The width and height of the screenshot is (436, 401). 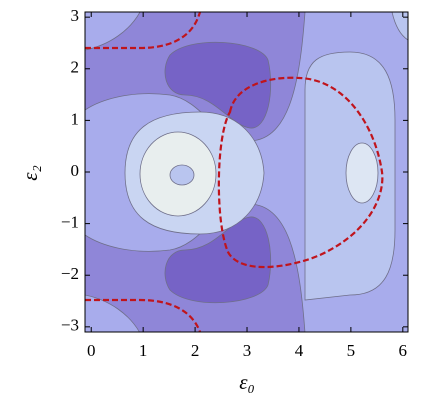 I want to click on x-axis-title: ε₀, so click(x=247, y=382).